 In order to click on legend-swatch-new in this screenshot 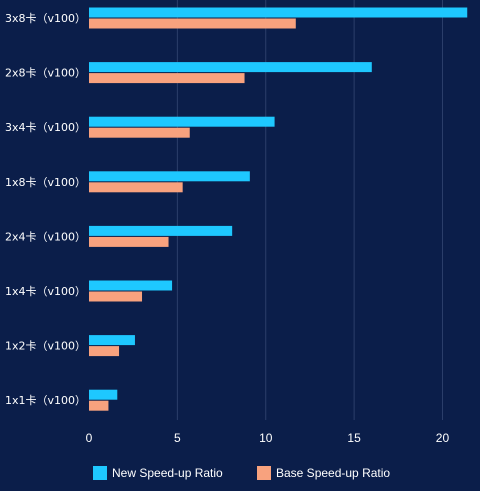, I will do `click(100, 473)`.